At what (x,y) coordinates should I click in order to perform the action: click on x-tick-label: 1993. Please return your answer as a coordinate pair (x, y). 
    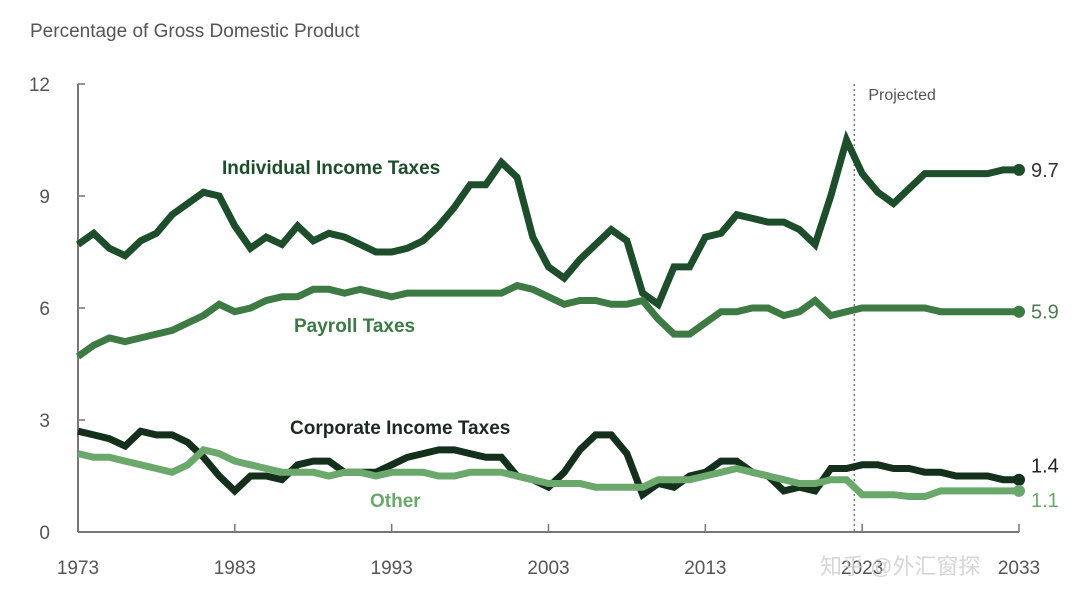
    Looking at the image, I should click on (392, 568).